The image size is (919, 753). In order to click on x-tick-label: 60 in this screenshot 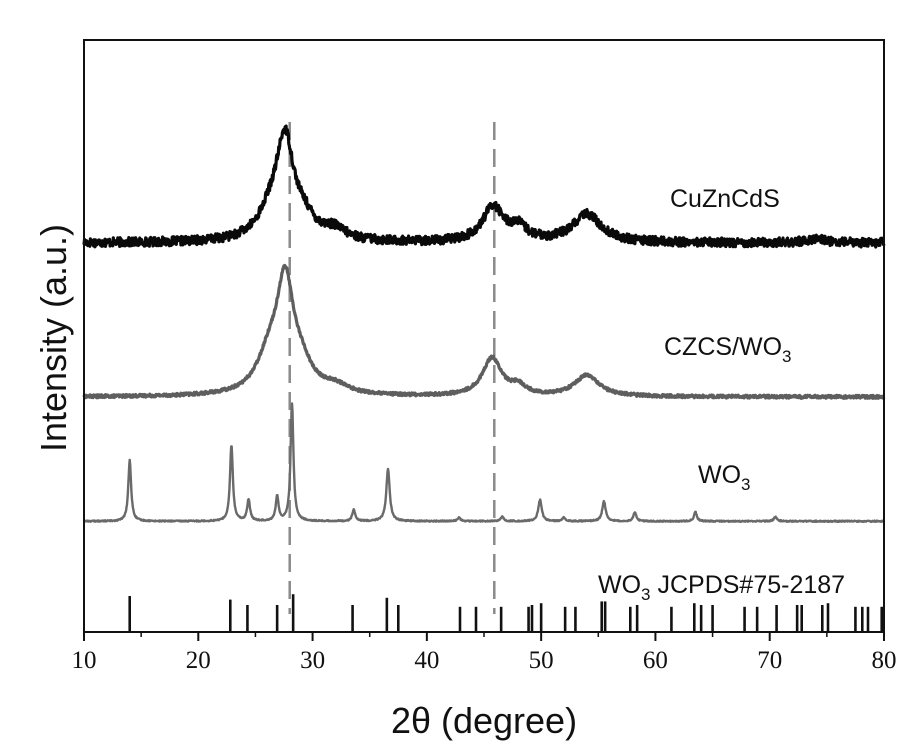, I will do `click(655, 660)`.